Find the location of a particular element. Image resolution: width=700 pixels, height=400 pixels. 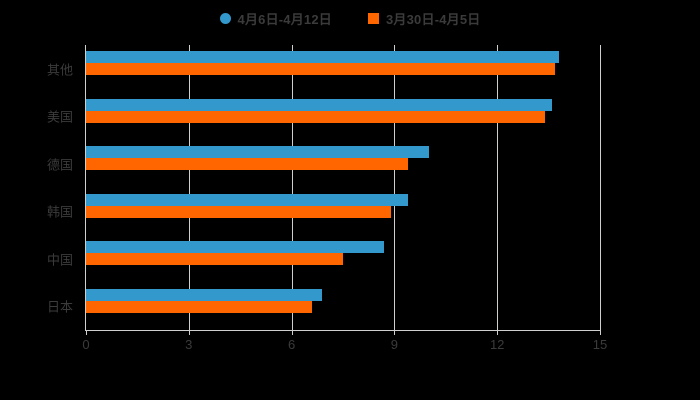

legend-label-series-1: 4月6日-4月12日 is located at coordinates (284, 19).